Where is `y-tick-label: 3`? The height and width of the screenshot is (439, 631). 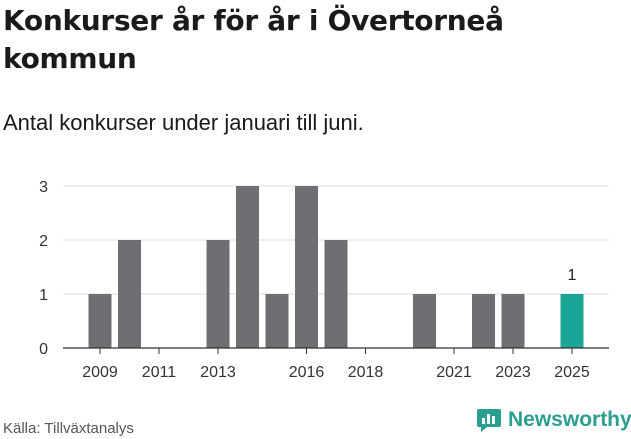
y-tick-label: 3 is located at coordinates (43, 187).